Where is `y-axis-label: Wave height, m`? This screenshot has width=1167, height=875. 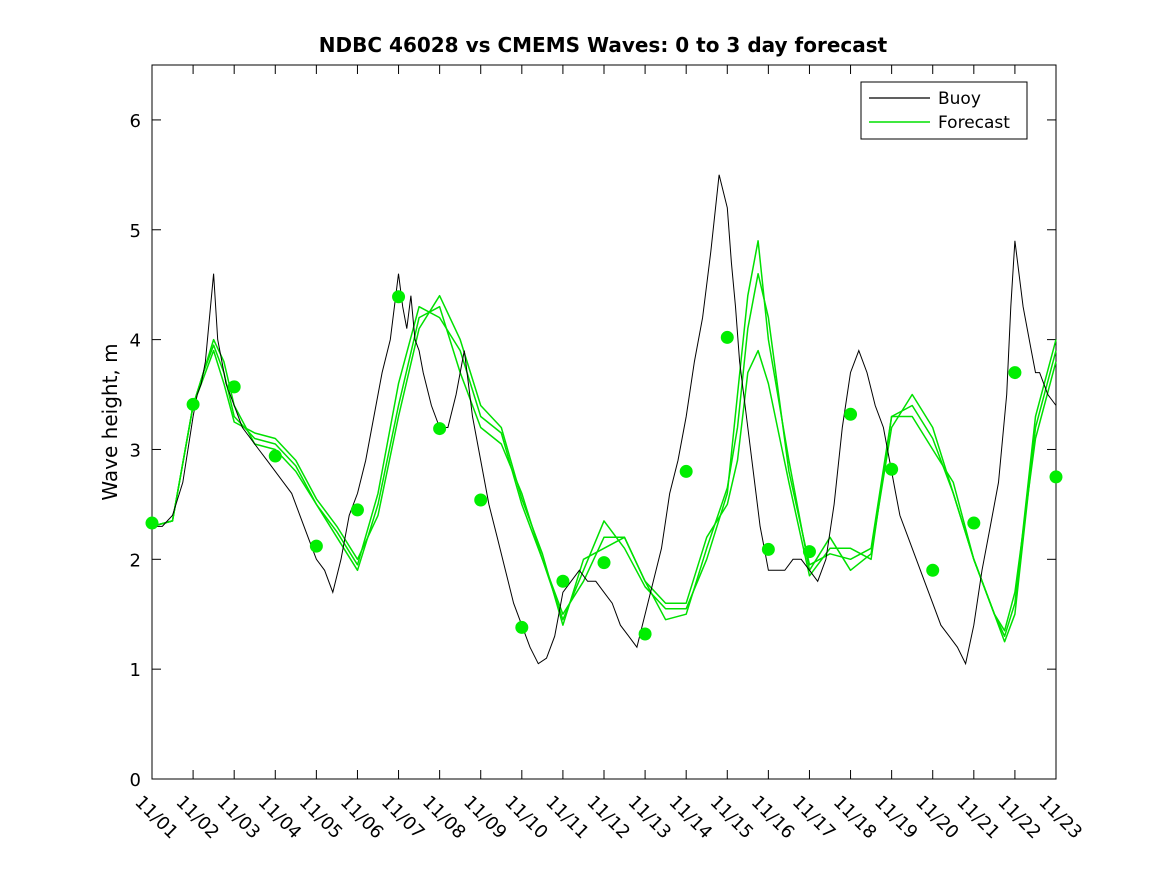 y-axis-label: Wave height, m is located at coordinates (110, 421).